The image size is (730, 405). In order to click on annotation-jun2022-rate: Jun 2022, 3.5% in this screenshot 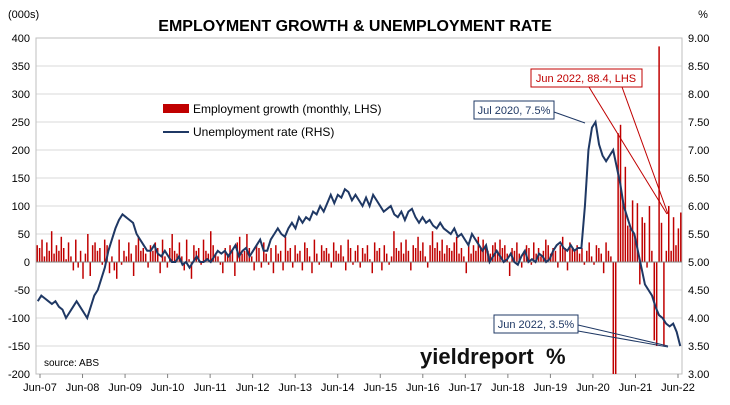, I will do `click(581, 331)`.